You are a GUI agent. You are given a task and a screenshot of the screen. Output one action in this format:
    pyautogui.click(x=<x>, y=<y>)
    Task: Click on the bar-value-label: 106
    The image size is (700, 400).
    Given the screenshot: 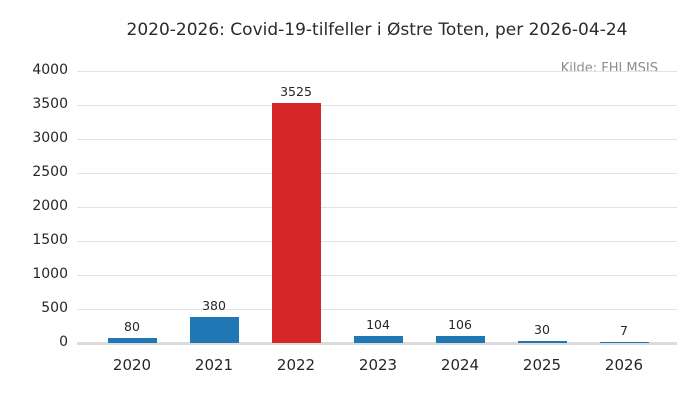 What is the action you would take?
    pyautogui.click(x=460, y=324)
    